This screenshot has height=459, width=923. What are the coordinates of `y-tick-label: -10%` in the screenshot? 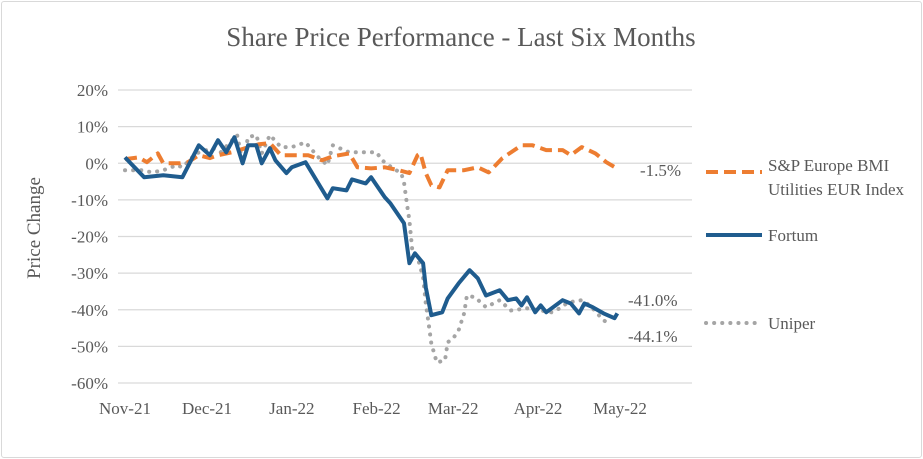 It's located at (89, 200).